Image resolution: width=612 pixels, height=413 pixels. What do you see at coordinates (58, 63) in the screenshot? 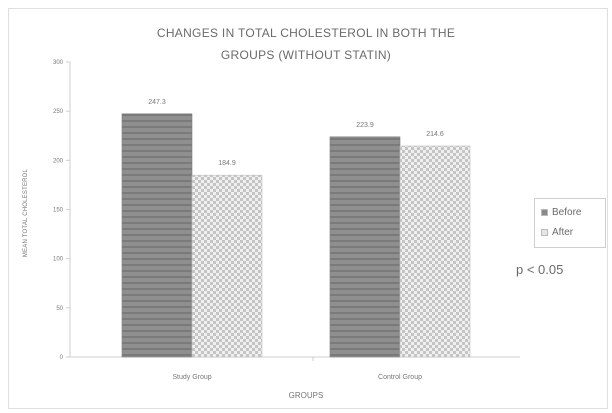
I see `y-tick-label: 300` at bounding box center [58, 63].